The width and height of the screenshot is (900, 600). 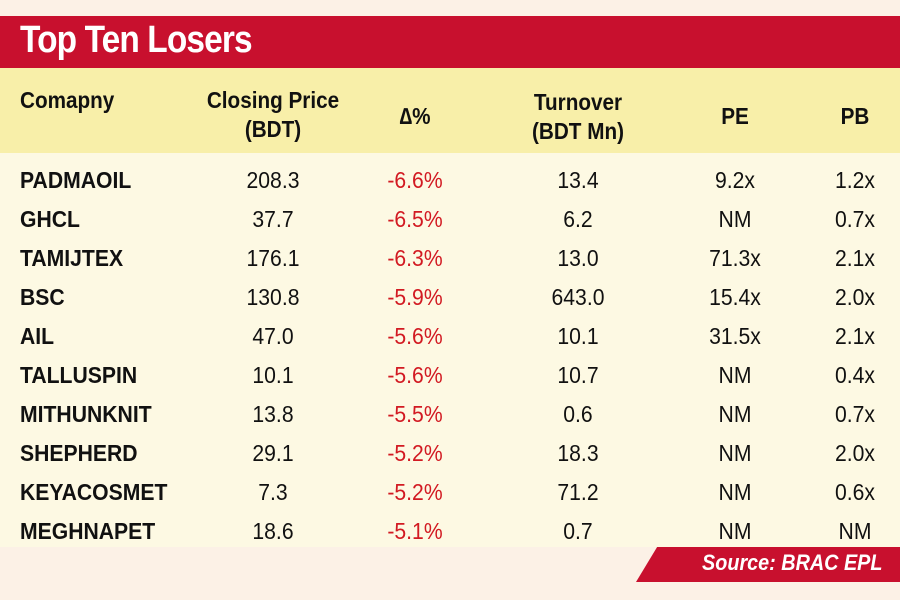 What do you see at coordinates (273, 453) in the screenshot?
I see `cell-closing-price: 29.1` at bounding box center [273, 453].